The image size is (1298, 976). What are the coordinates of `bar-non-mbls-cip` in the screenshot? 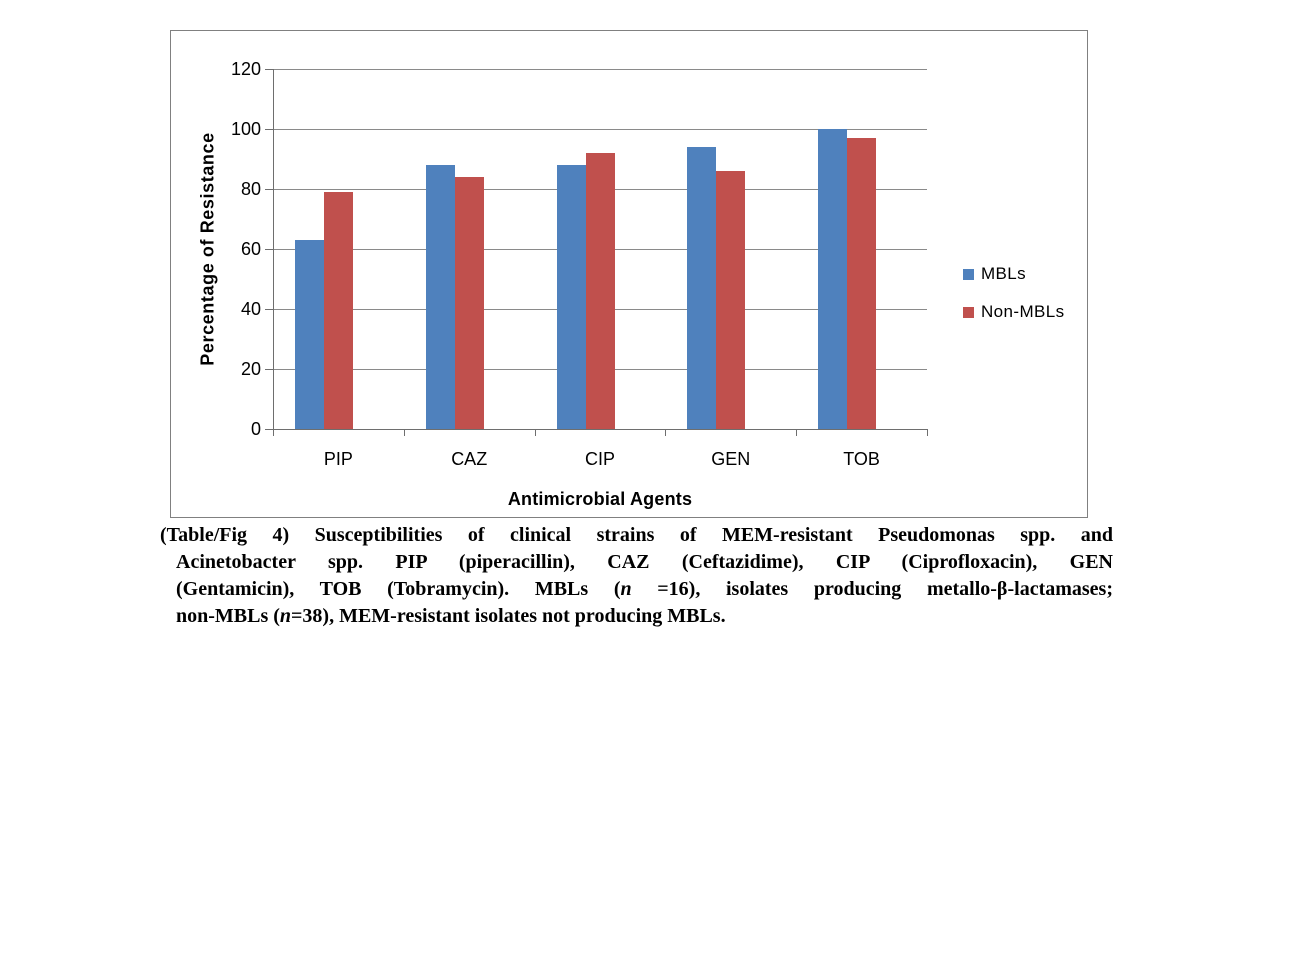 It's located at (600, 291).